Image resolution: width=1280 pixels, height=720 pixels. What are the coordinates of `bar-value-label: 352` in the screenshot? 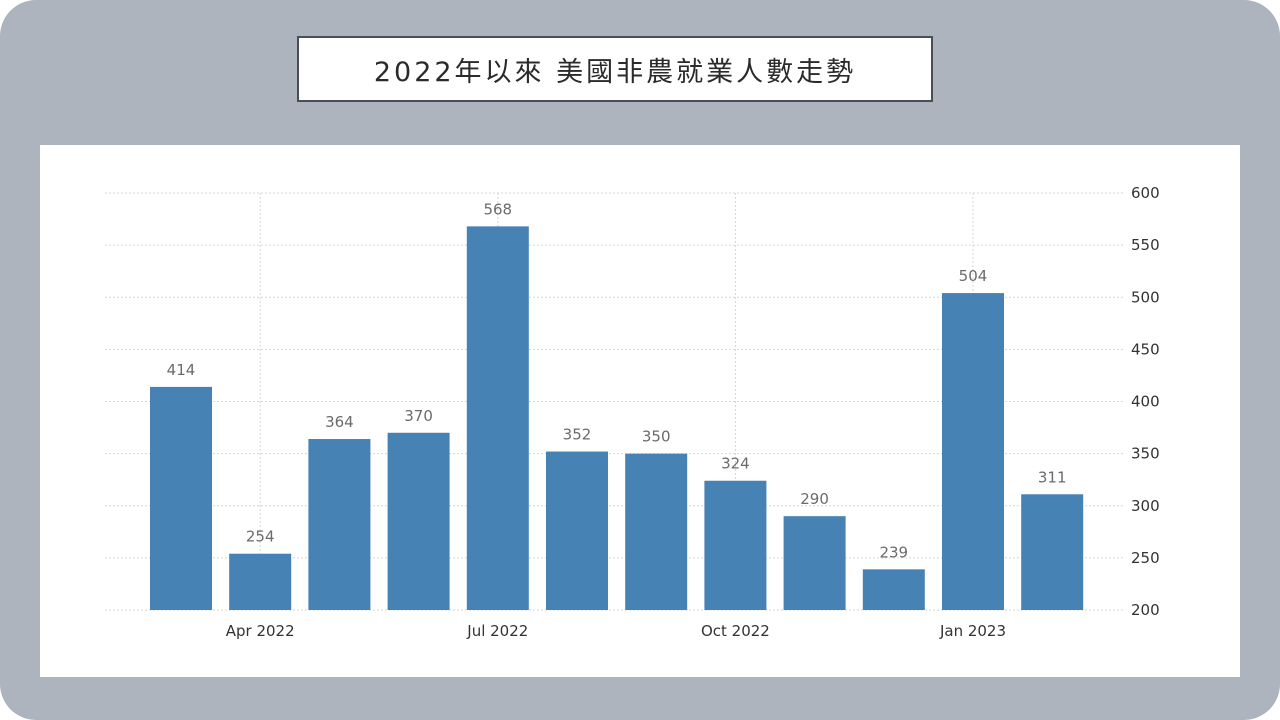 It's located at (577, 435).